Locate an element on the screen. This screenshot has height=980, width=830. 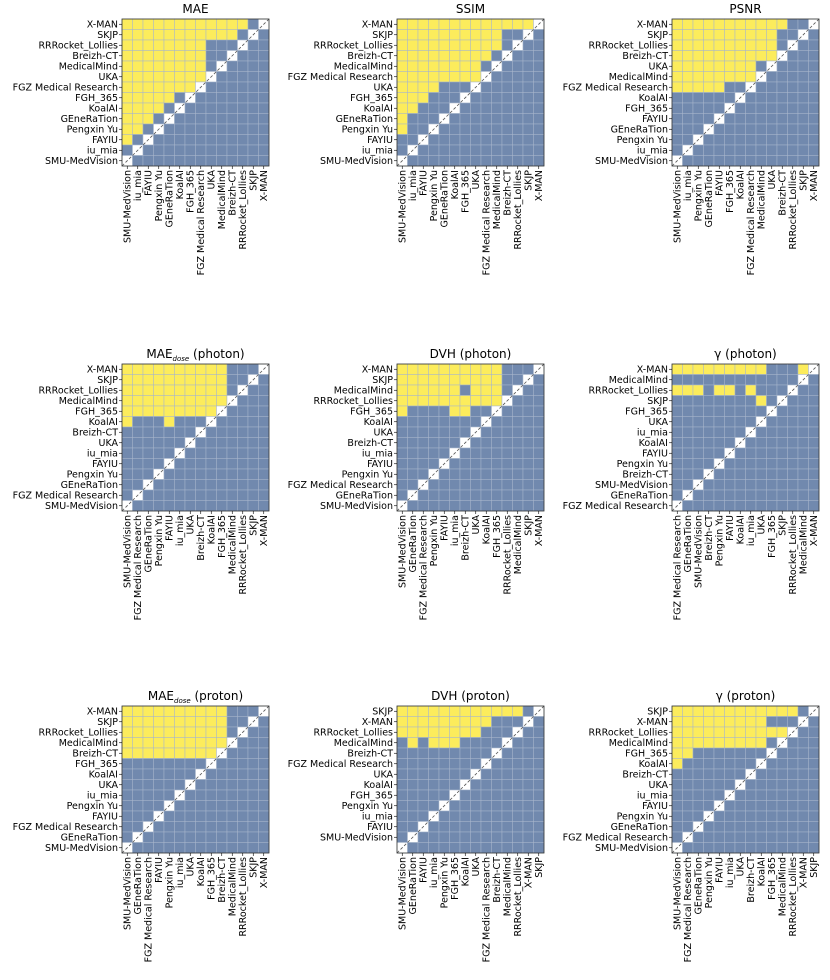
heatmap-frame is located at coordinates (745, 92).